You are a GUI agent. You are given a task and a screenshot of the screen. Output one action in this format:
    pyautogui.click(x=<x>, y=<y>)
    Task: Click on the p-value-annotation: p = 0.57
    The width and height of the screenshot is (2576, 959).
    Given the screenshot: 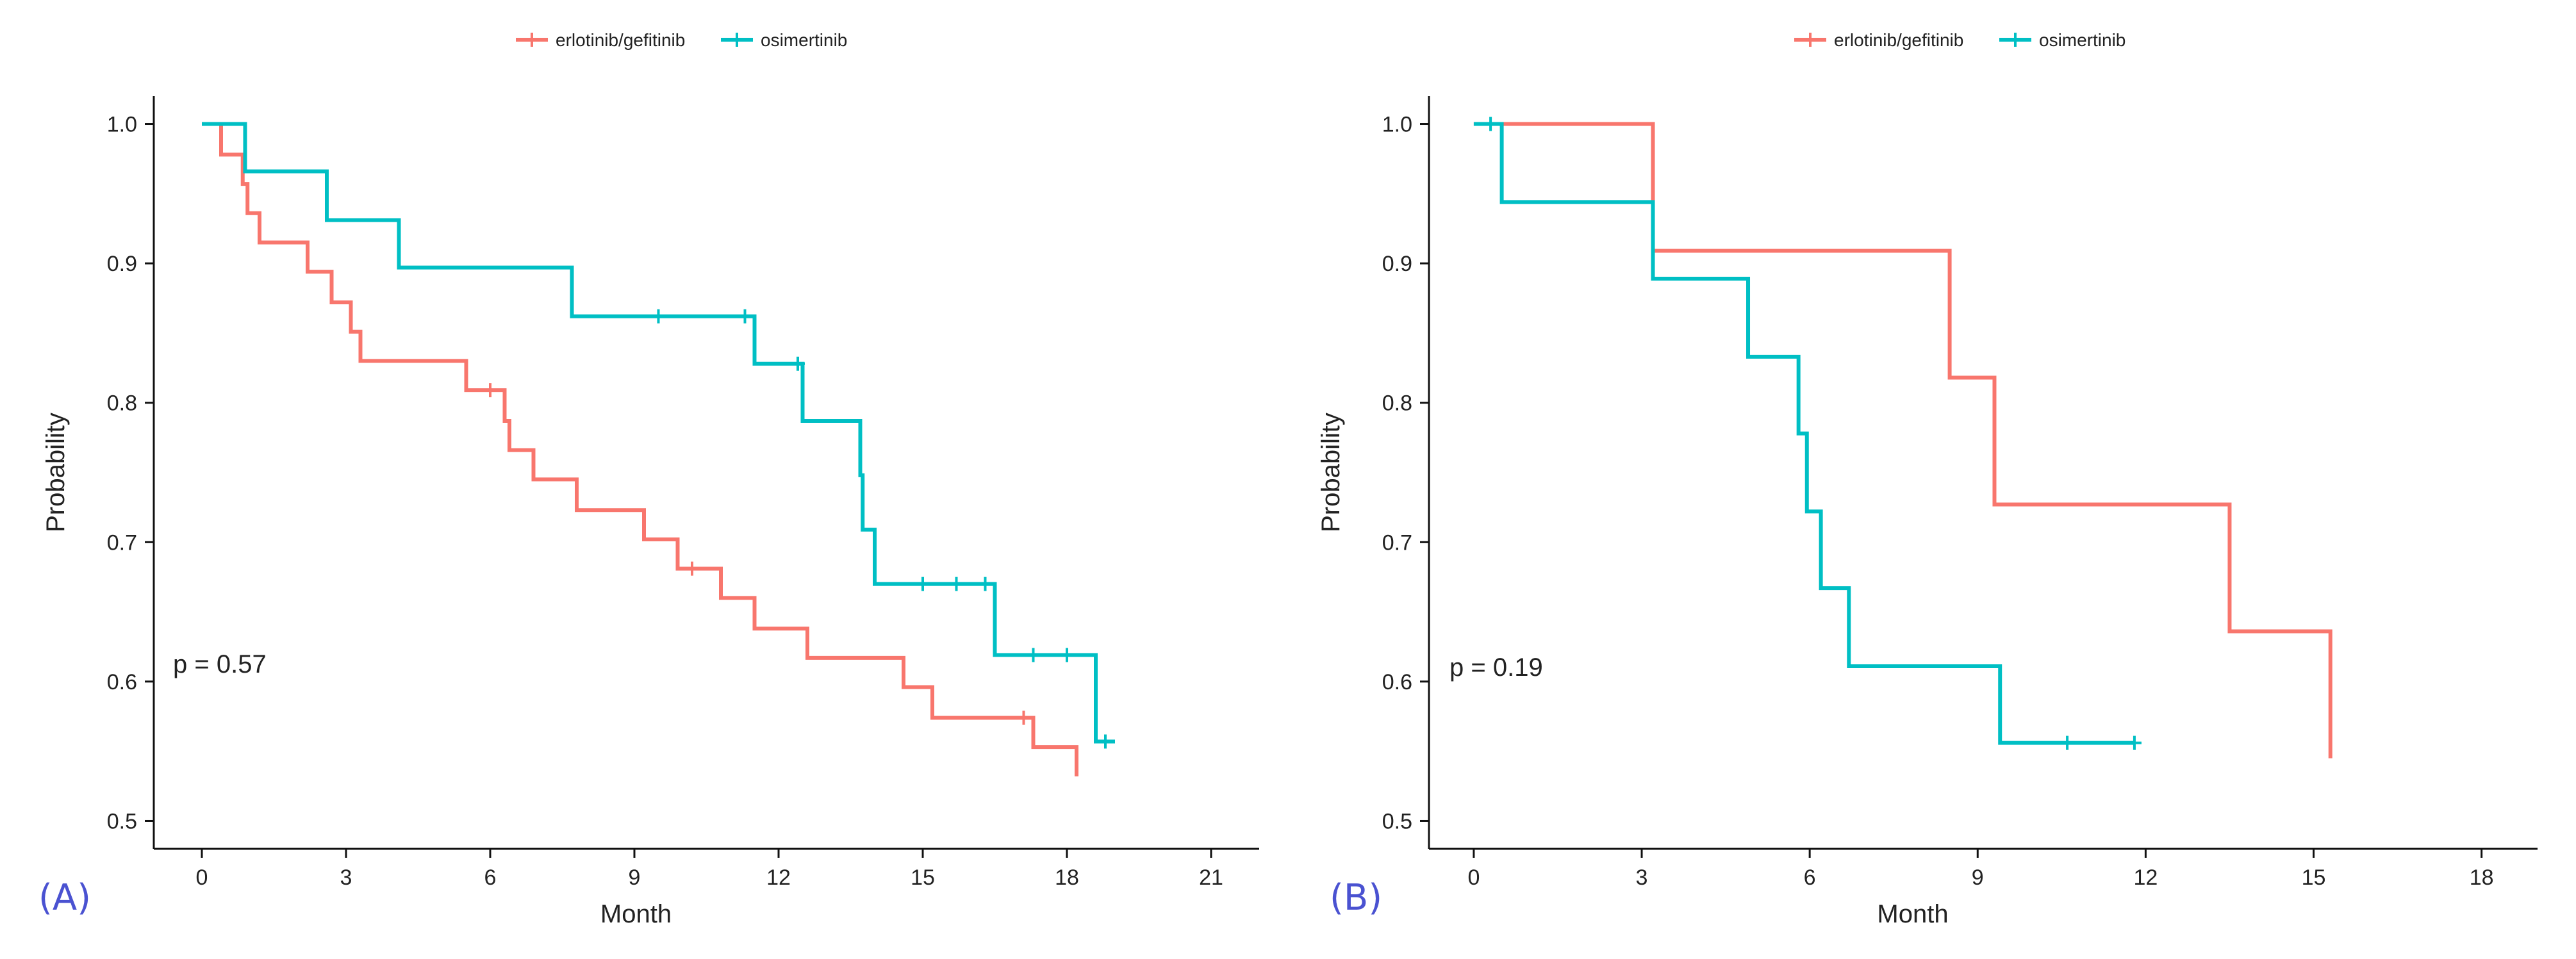 What is the action you would take?
    pyautogui.click(x=220, y=664)
    